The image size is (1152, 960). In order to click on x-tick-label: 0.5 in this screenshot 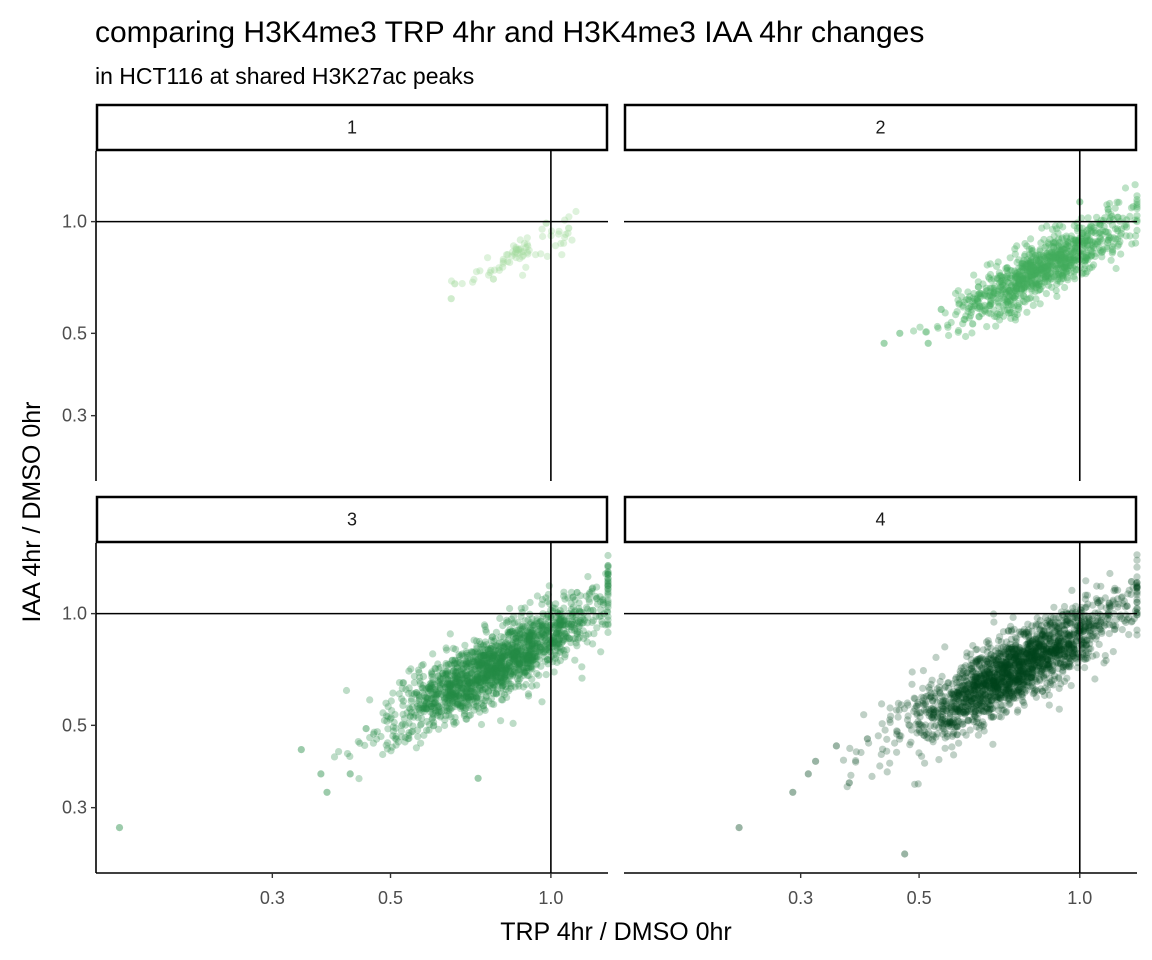, I will do `click(390, 898)`.